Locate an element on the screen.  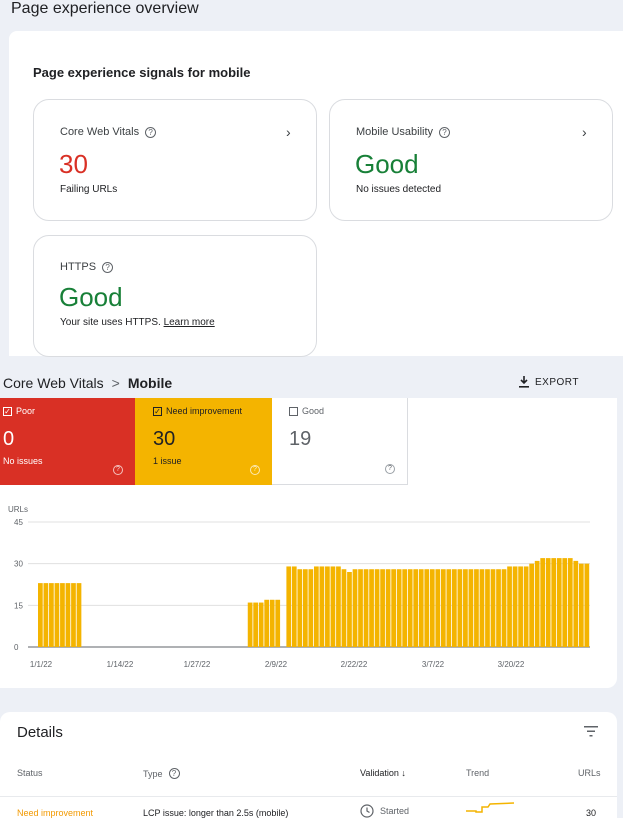
core-web-vitals-card: Core Web Vitals ? › 30 Failing URLs is located at coordinates (175, 160).